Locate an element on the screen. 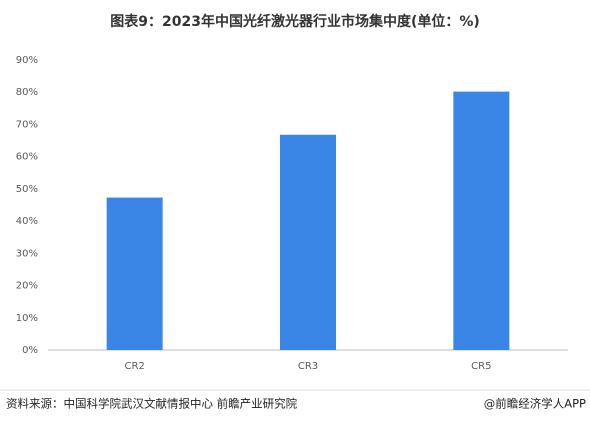  y-tick-label: 30% is located at coordinates (27, 253).